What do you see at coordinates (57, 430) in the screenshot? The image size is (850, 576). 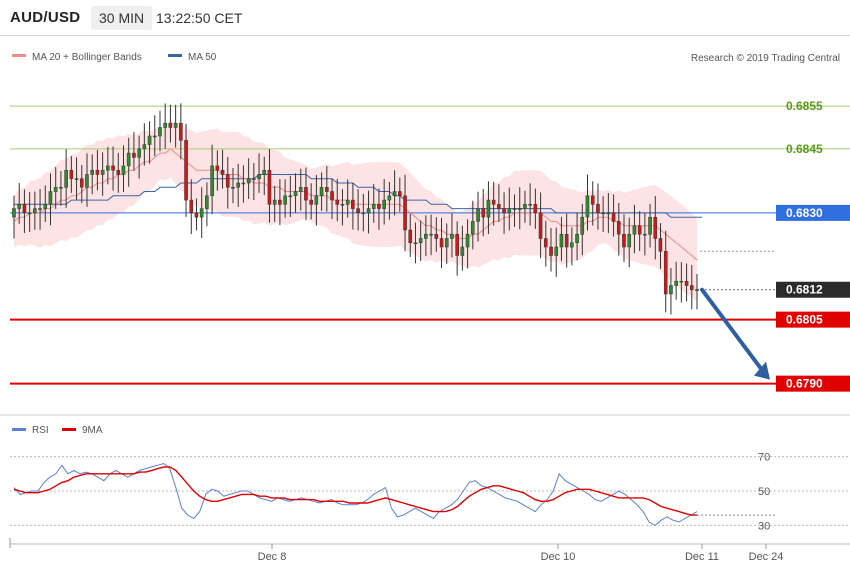 I see `rsi-legend: RSI 9MA` at bounding box center [57, 430].